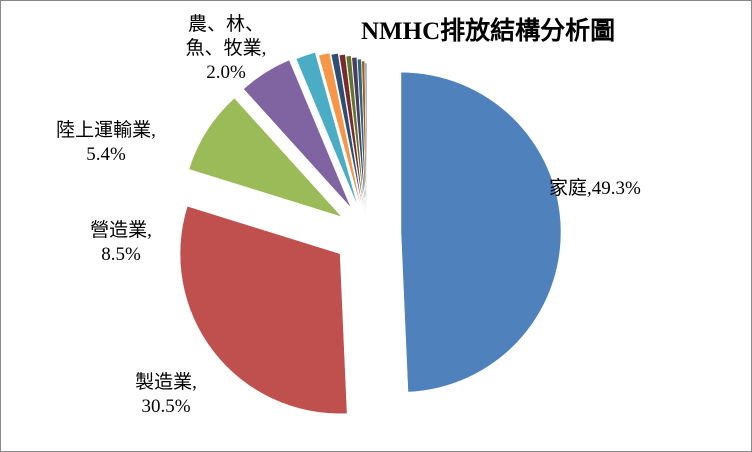 The image size is (752, 452). Describe the element at coordinates (616, 188) in the screenshot. I see `value-label: 49.3%` at that location.